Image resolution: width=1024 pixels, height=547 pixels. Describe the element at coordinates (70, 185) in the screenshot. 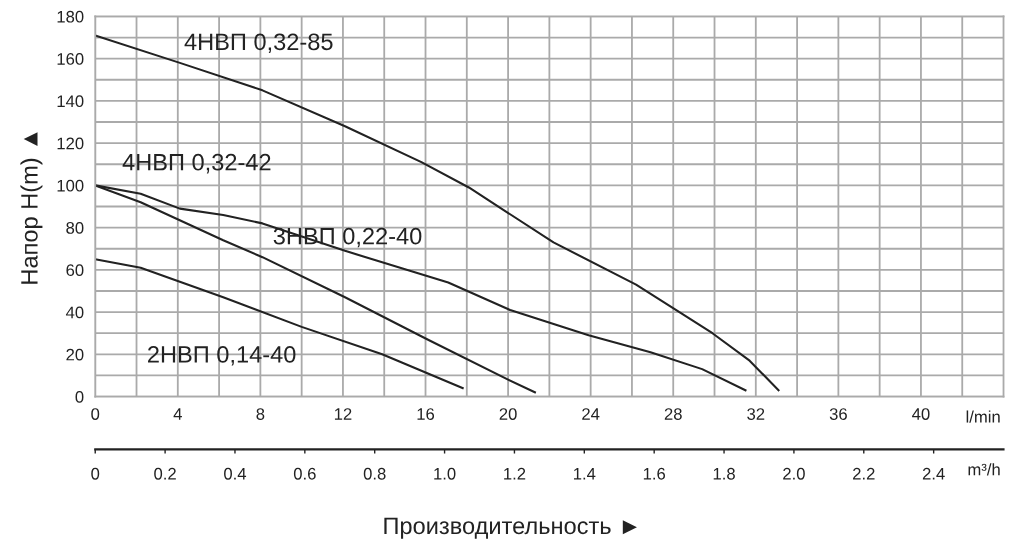

I see `y-tick-label: 100` at that location.